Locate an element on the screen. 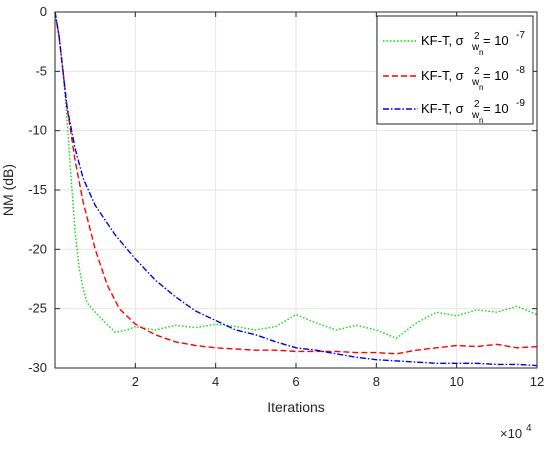 The height and width of the screenshot is (449, 550). y-tick-label: -20 is located at coordinates (37, 248).